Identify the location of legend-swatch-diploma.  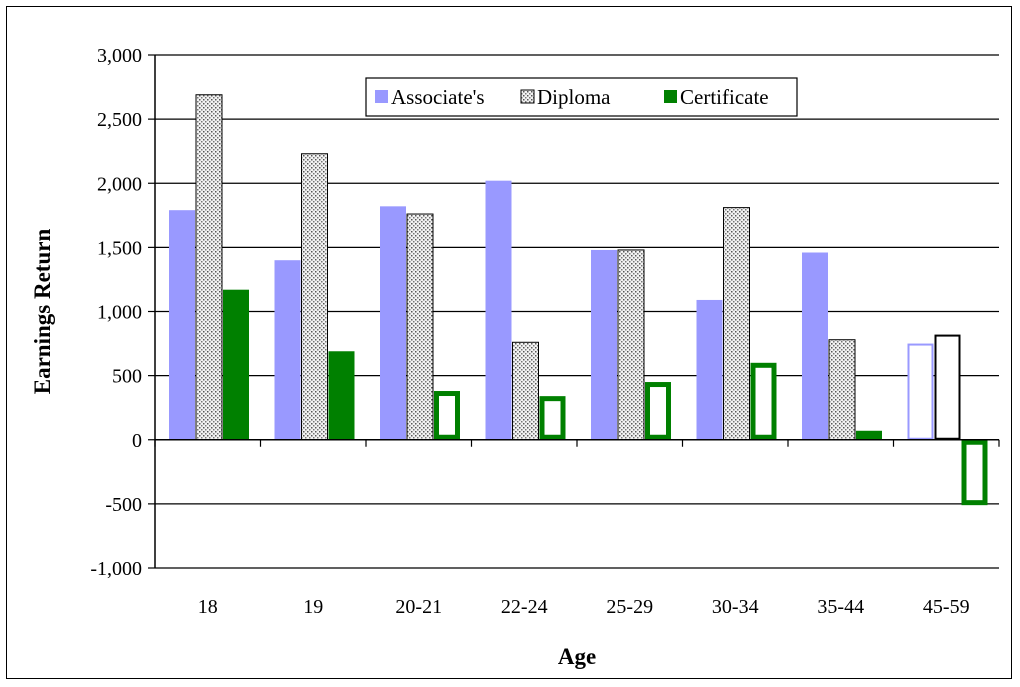
(527, 96).